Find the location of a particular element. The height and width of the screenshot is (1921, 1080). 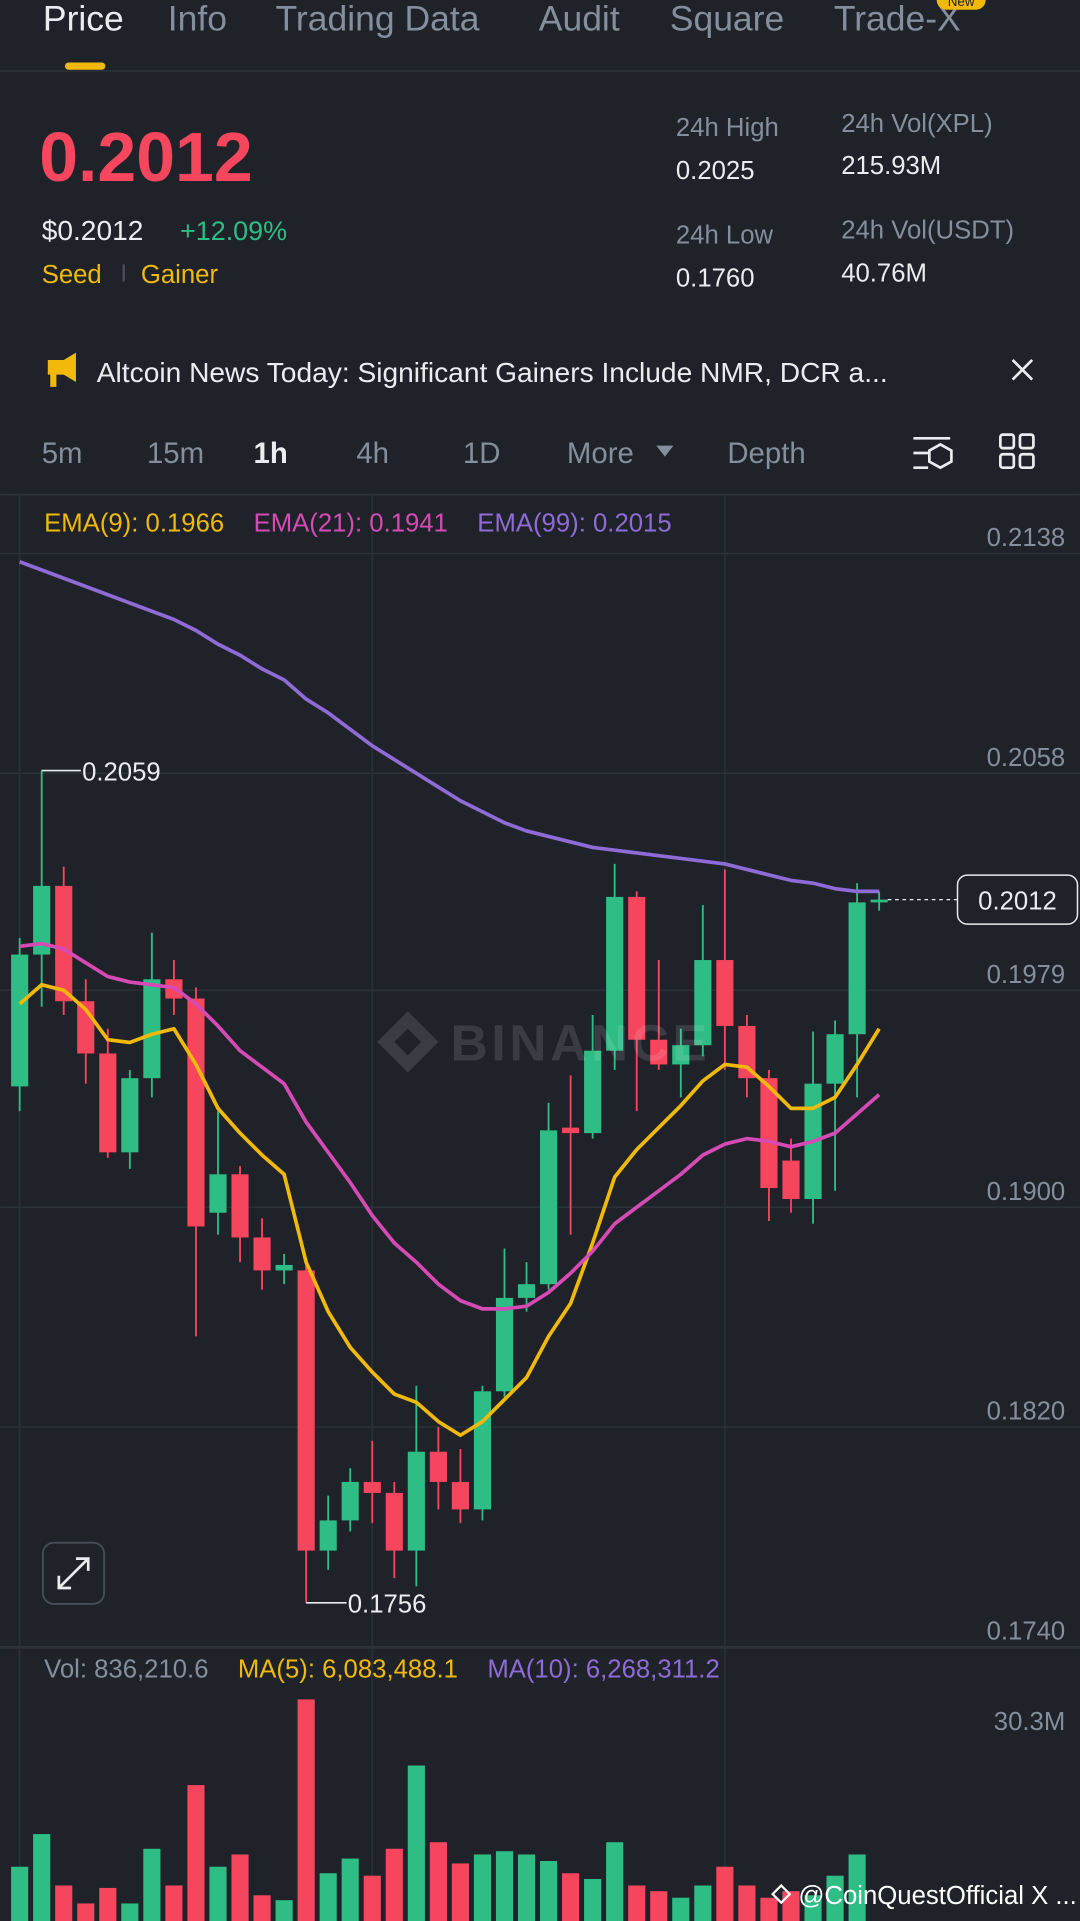

interval: 15m is located at coordinates (175, 453).